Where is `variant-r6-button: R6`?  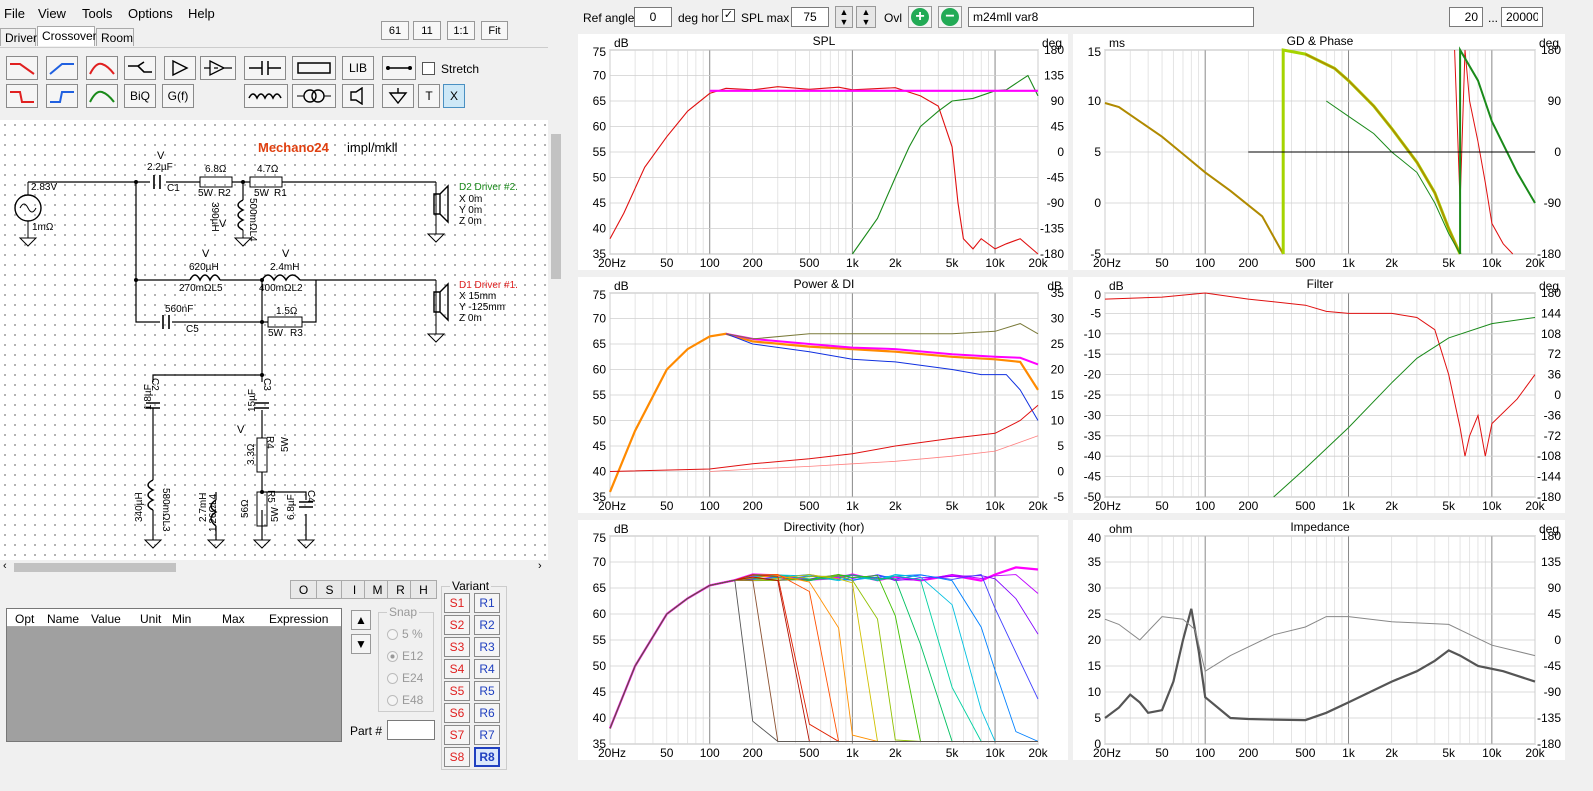 variant-r6-button: R6 is located at coordinates (487, 713).